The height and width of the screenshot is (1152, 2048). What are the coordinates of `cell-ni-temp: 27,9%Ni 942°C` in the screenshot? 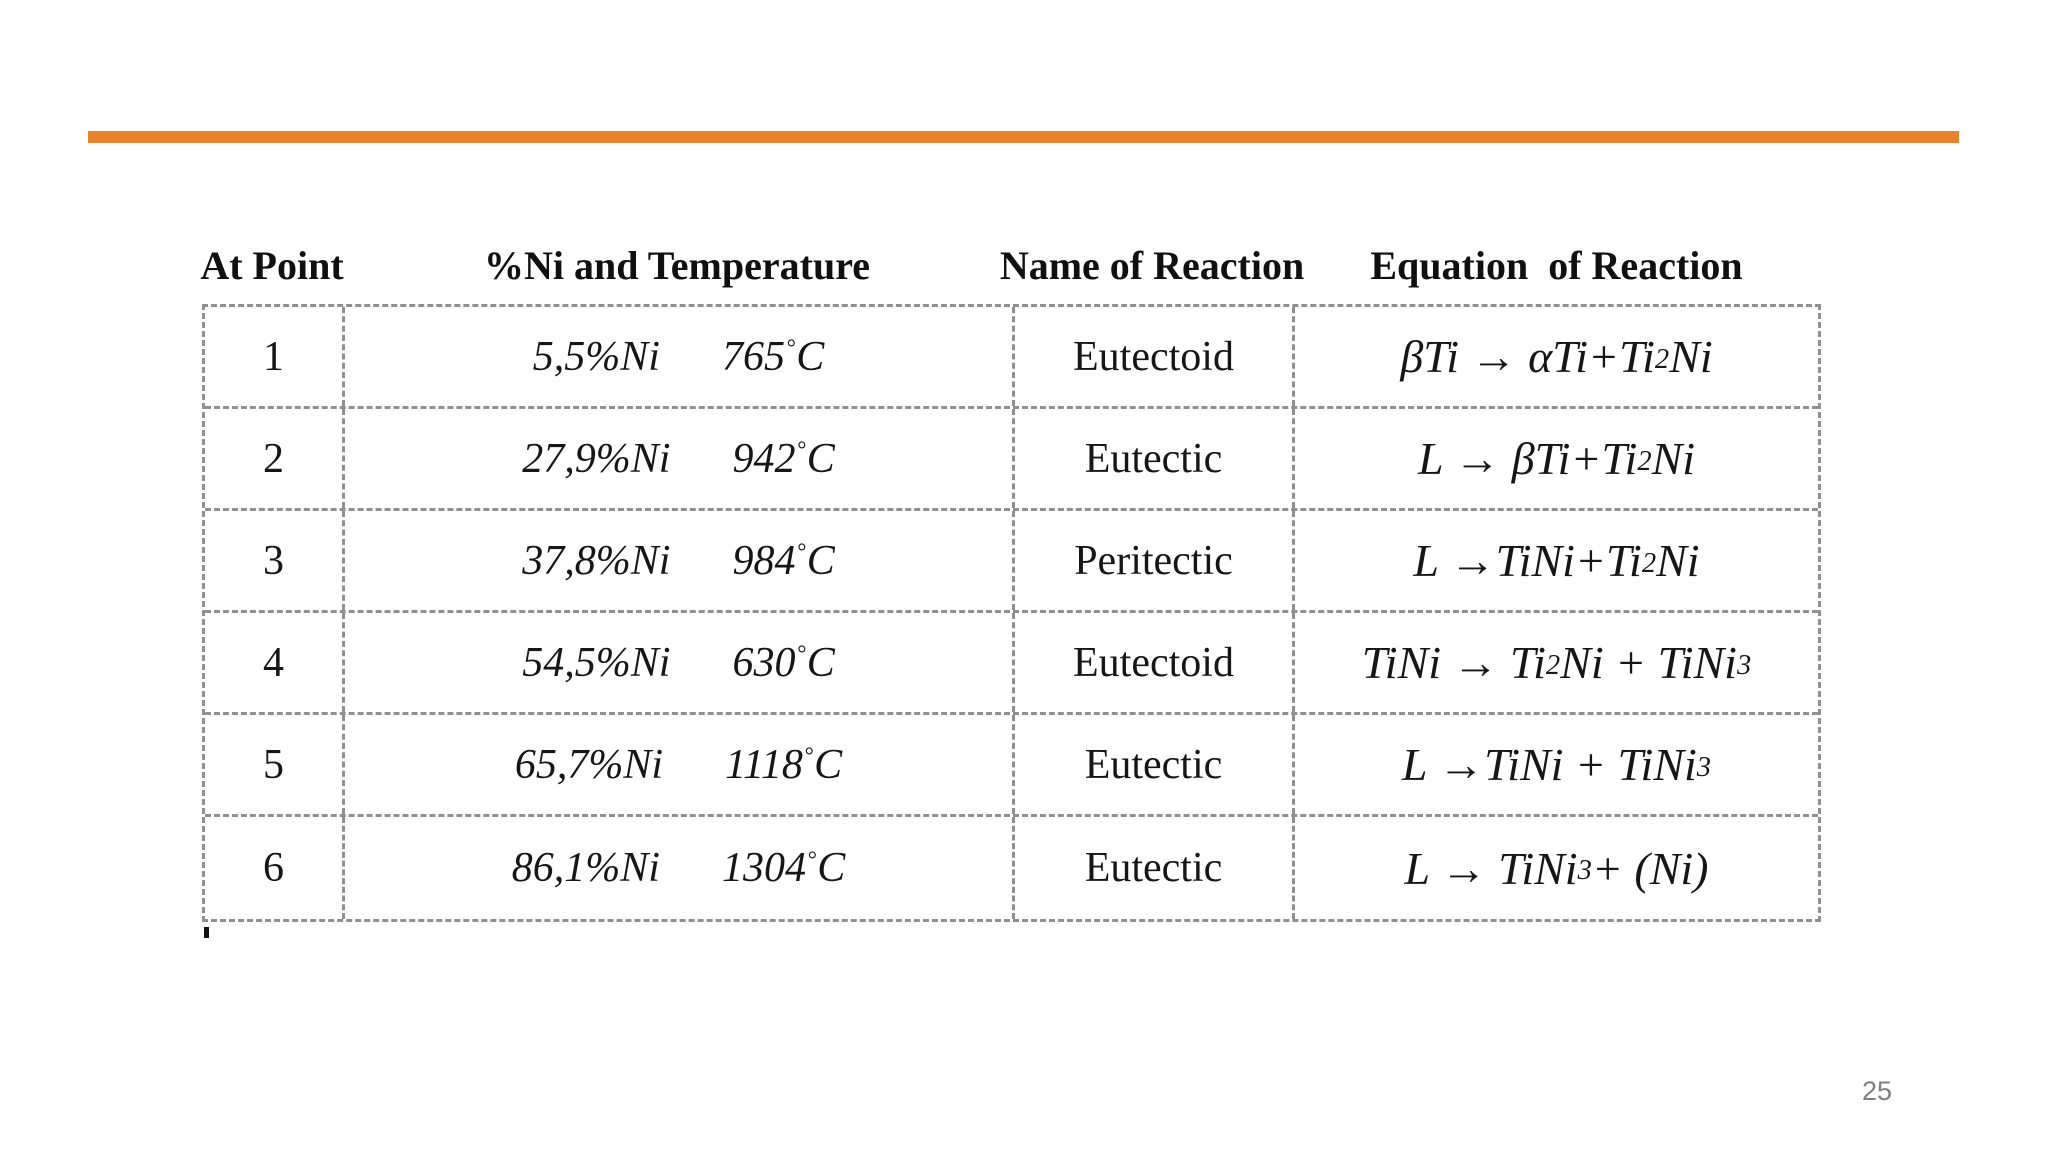 It's located at (680, 458).